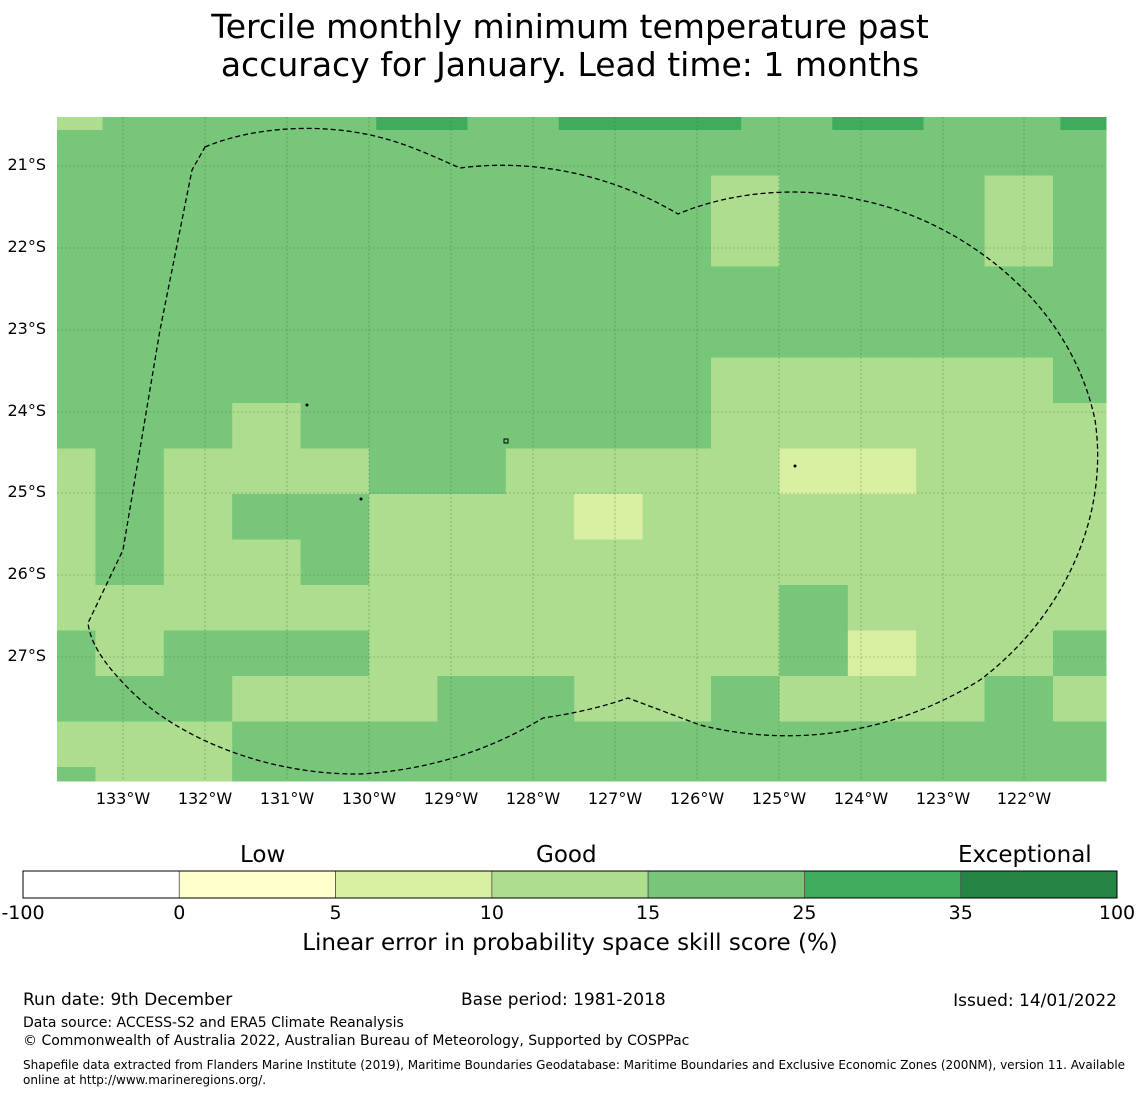  Describe the element at coordinates (563, 1000) in the screenshot. I see `base-period: Base period: 1981-2018` at that location.